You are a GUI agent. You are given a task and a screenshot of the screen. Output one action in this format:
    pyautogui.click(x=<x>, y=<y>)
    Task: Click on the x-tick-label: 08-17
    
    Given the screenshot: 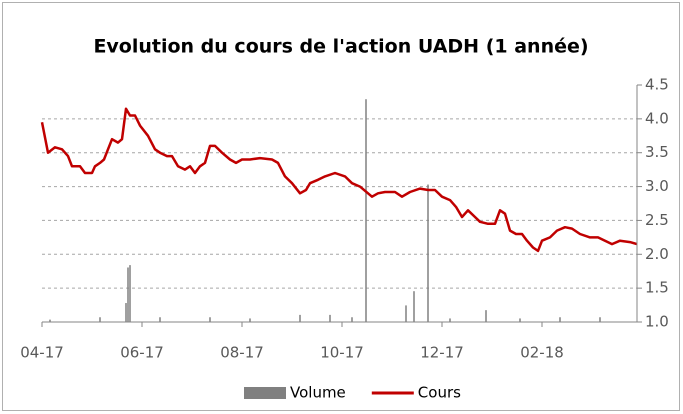 What is the action you would take?
    pyautogui.click(x=242, y=353)
    